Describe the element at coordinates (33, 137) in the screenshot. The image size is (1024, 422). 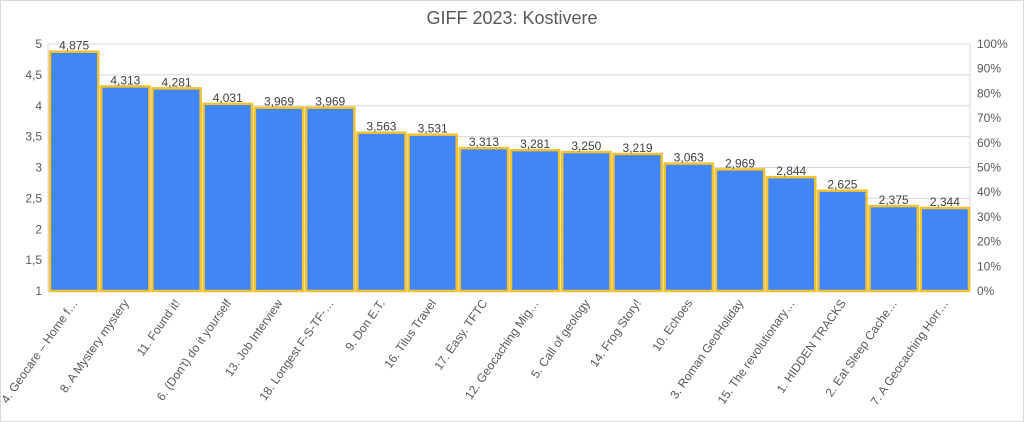
I see `y-tick-label: 3,5` at that location.